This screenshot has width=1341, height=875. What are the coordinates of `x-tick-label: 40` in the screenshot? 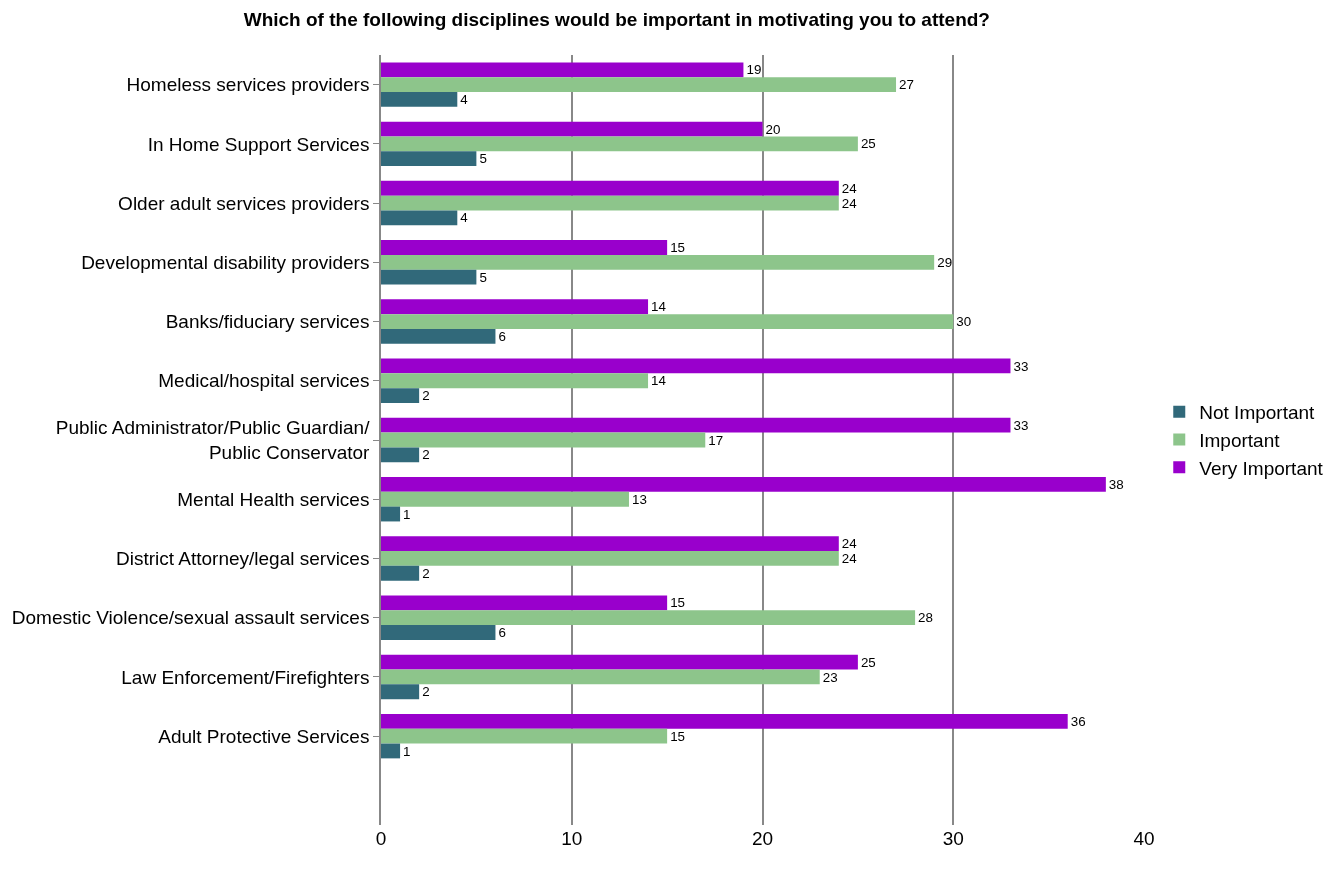 It's located at (1144, 838).